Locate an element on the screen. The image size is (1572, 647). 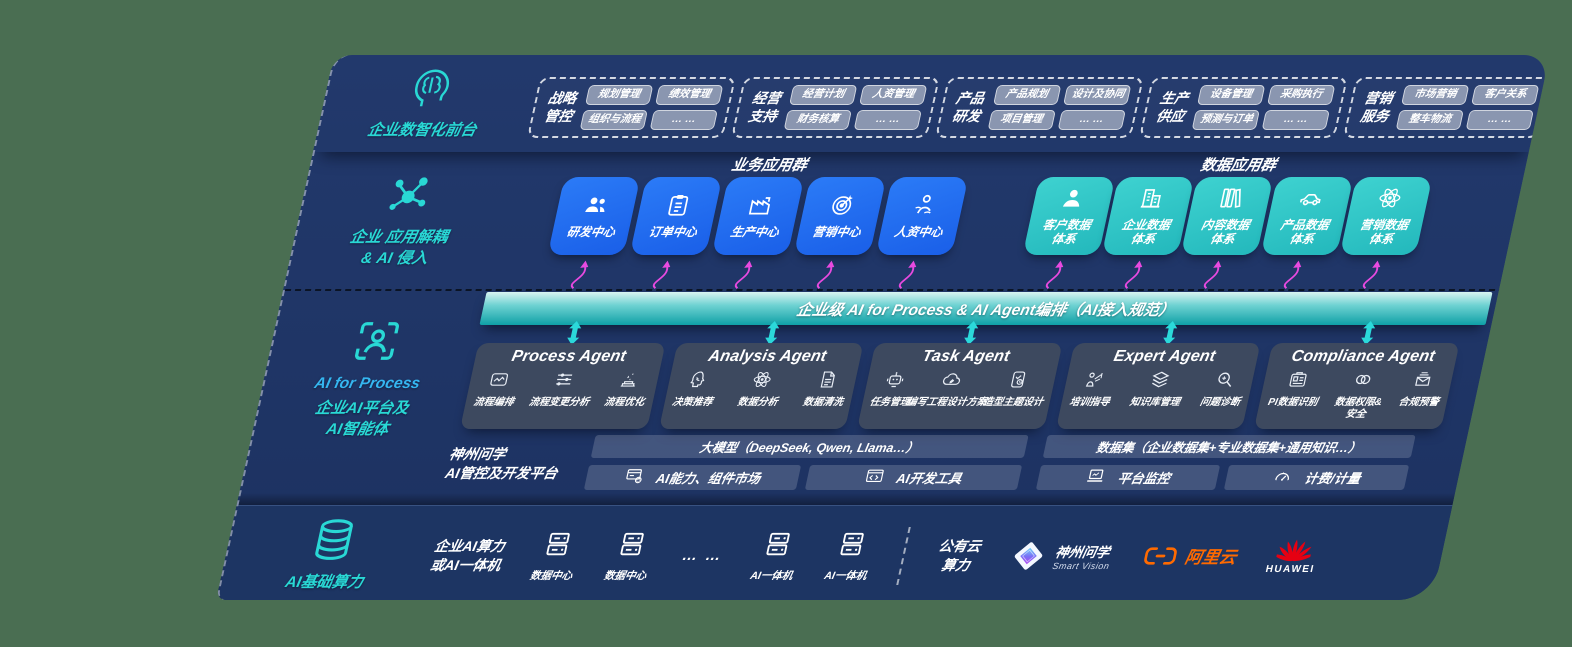
agent-card-title: Compliance Agent is located at coordinates (1363, 356).